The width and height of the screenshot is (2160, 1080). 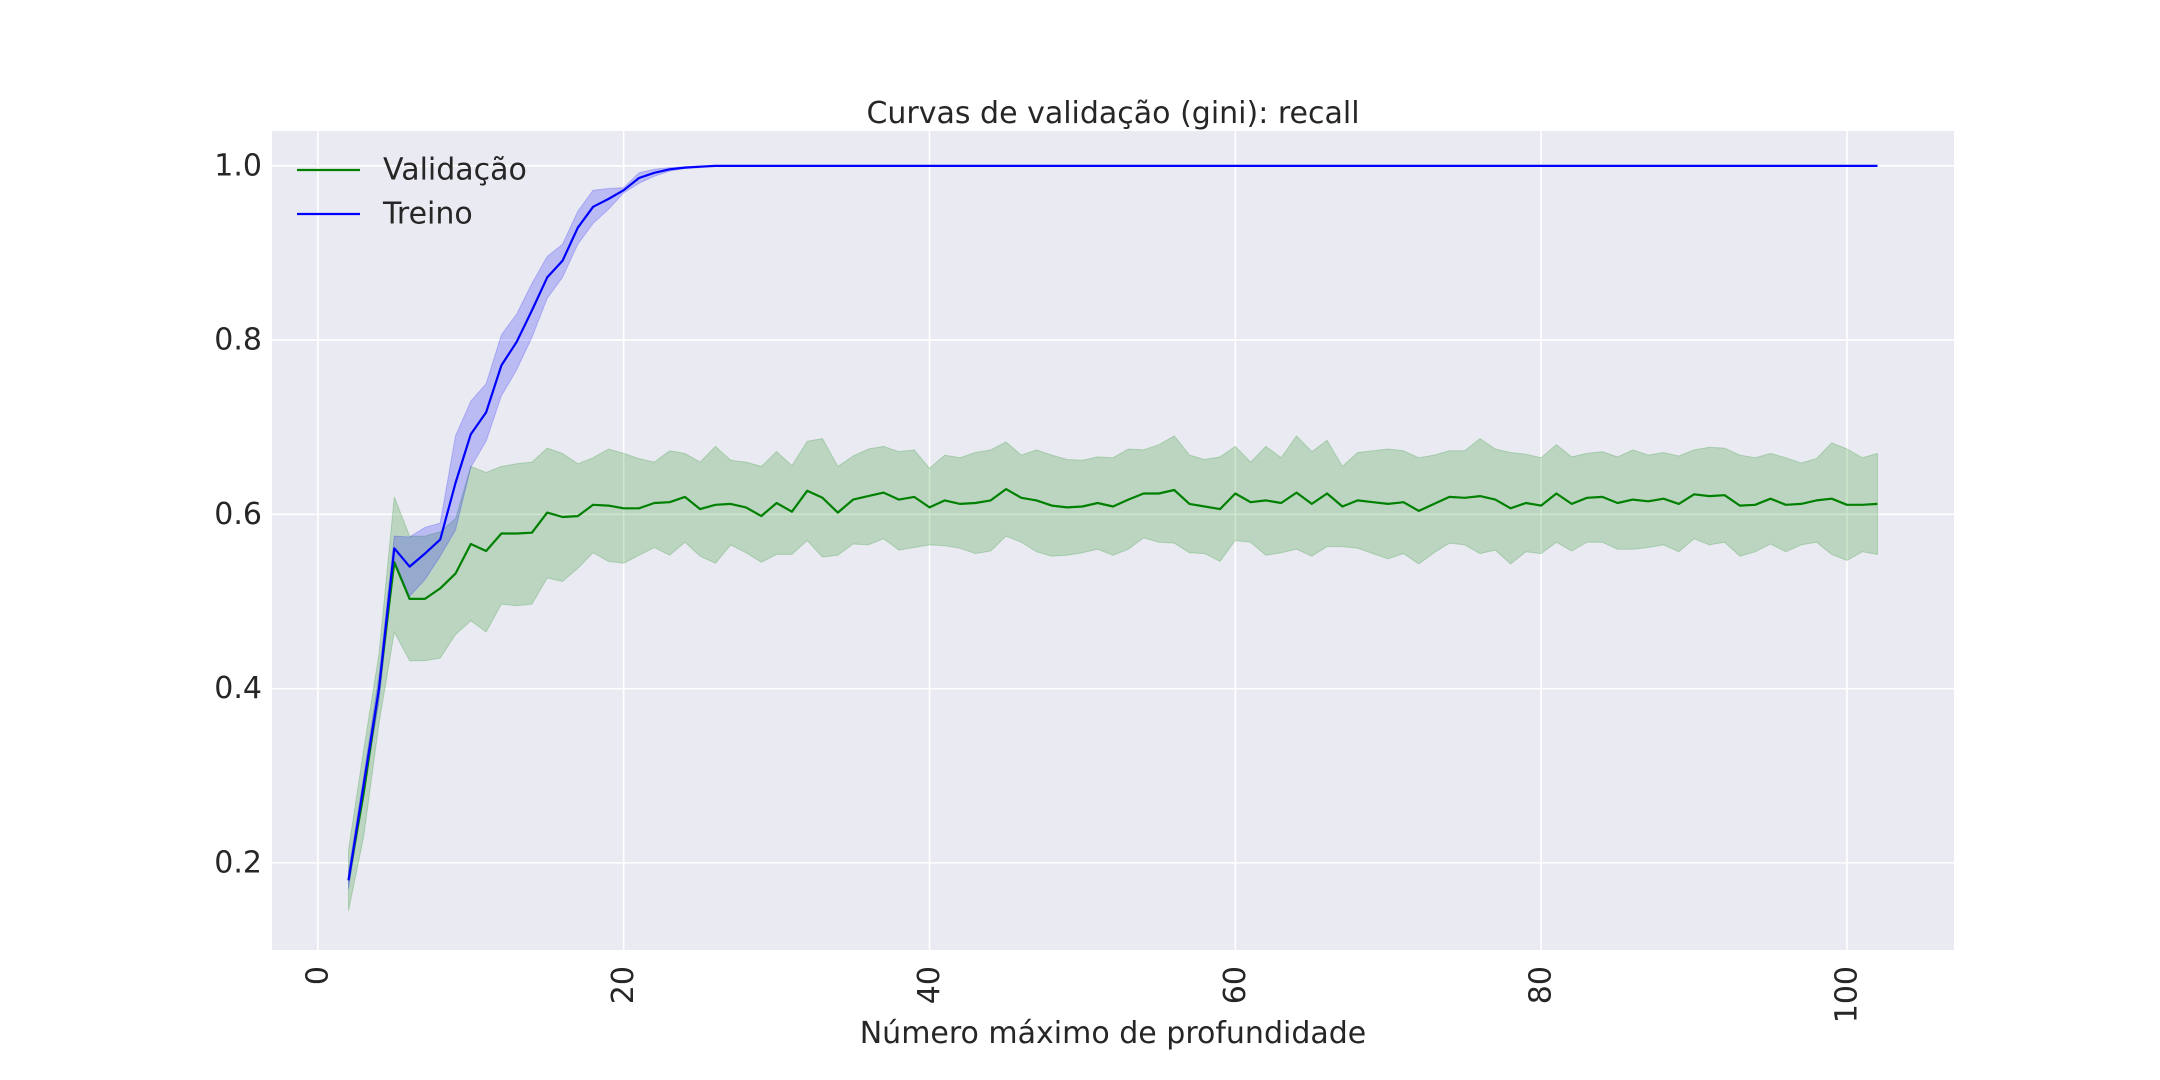 I want to click on x-tick-label: 20, so click(x=623, y=985).